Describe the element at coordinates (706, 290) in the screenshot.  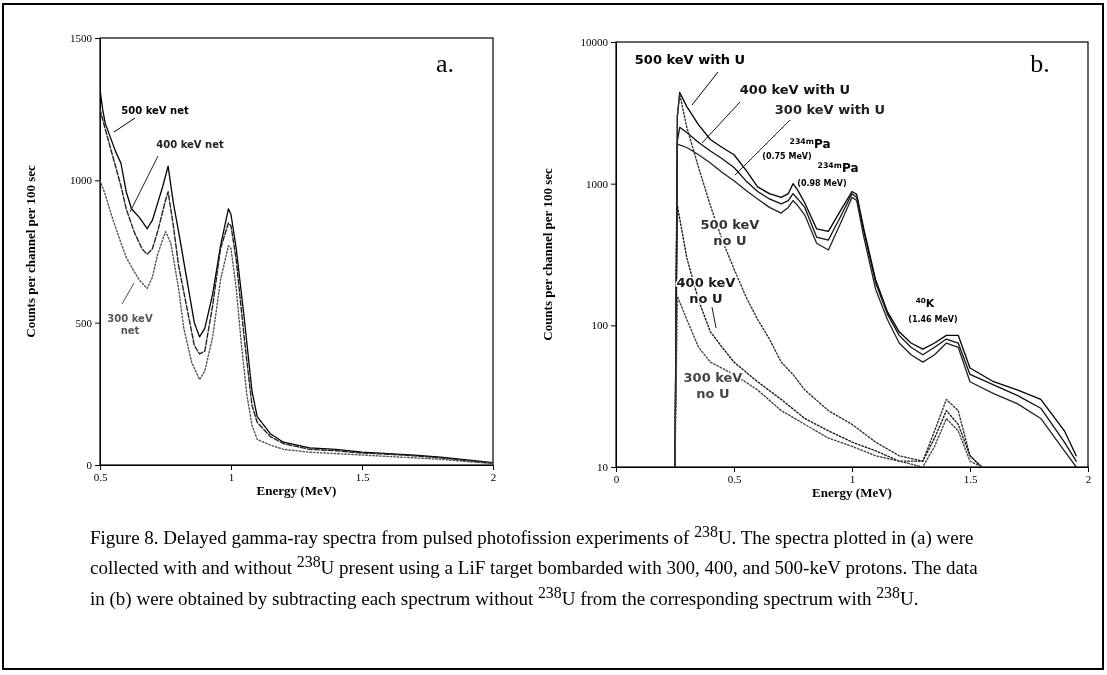
I see `series-label: 400 keV no U` at that location.